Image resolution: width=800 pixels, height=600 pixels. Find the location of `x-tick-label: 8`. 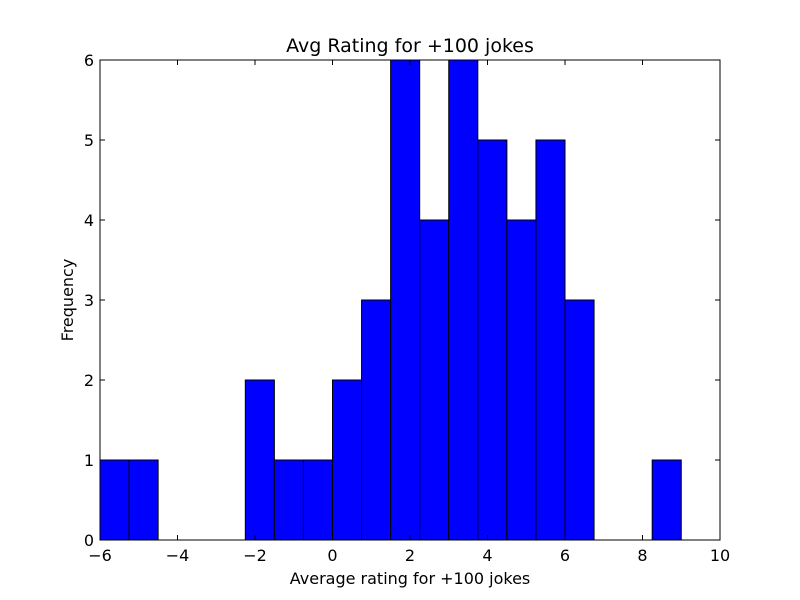

x-tick-label: 8 is located at coordinates (642, 555).